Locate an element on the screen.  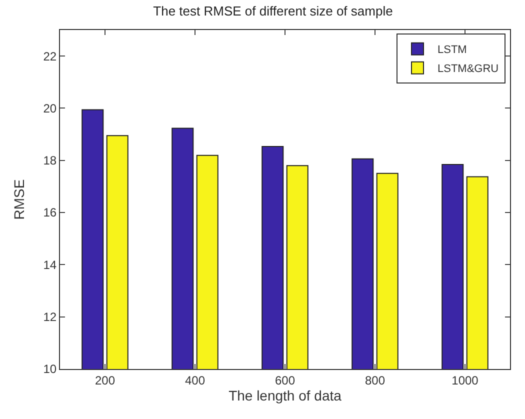
x-axis-title: The length of data is located at coordinates (285, 396).